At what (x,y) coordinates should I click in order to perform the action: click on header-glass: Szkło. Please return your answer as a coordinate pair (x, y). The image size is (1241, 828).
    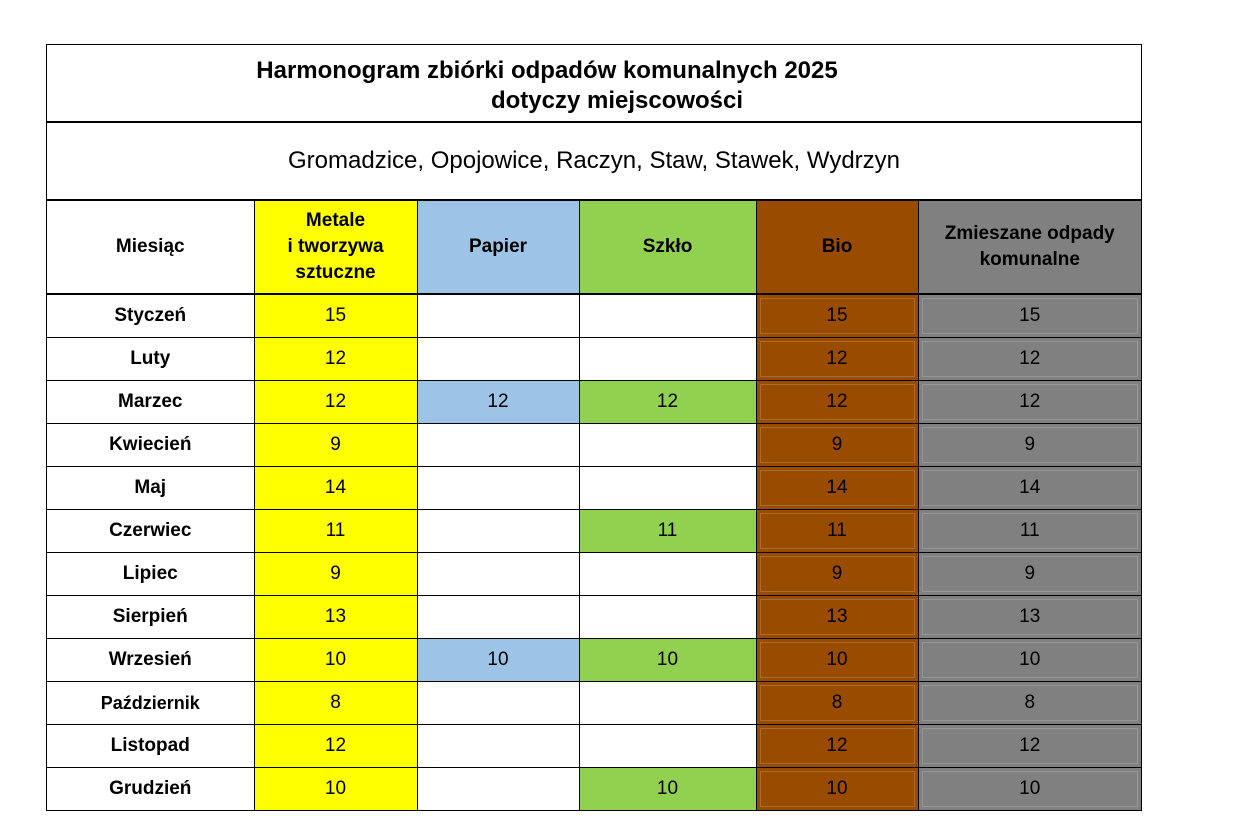
    Looking at the image, I should click on (668, 248).